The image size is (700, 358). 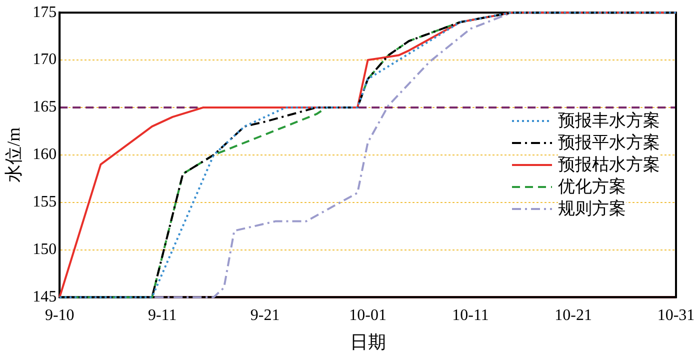 What do you see at coordinates (44, 12) in the screenshot?
I see `y-tick-label: 175` at bounding box center [44, 12].